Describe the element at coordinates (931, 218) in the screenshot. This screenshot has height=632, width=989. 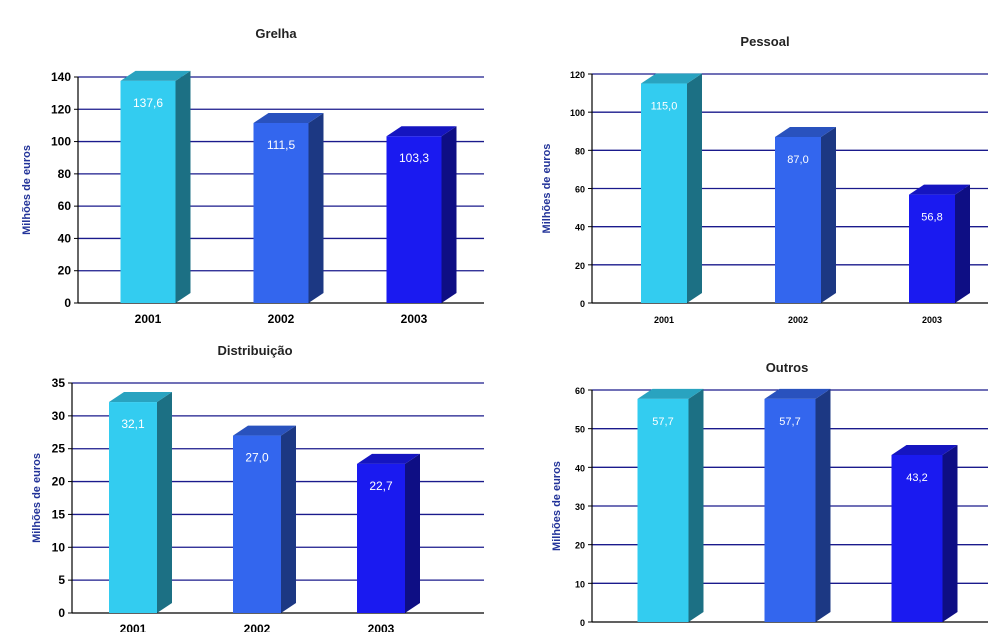
I see `bar-value-label: 56,8` at that location.